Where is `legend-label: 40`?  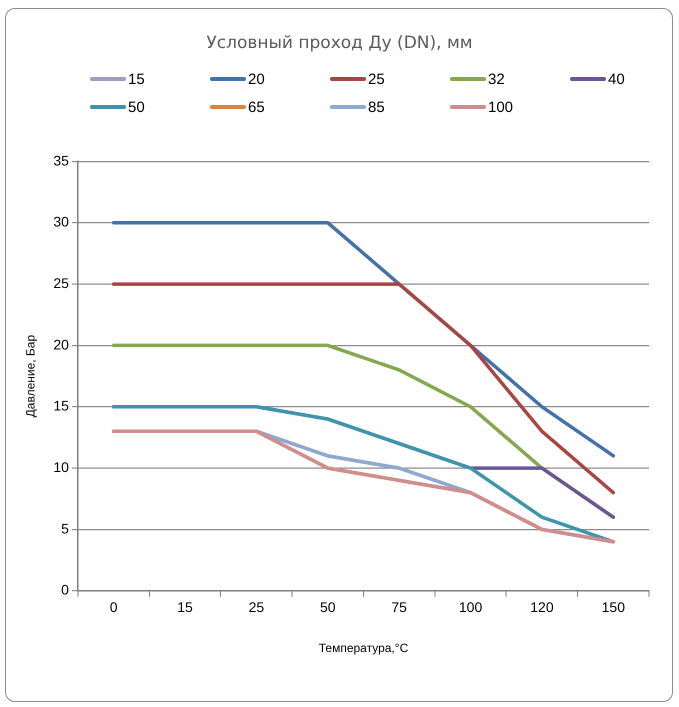 legend-label: 40 is located at coordinates (616, 79).